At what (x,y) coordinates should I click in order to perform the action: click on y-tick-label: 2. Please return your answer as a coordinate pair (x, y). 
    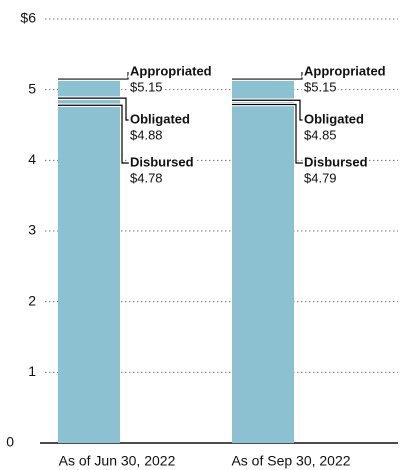
    Looking at the image, I should click on (32, 300).